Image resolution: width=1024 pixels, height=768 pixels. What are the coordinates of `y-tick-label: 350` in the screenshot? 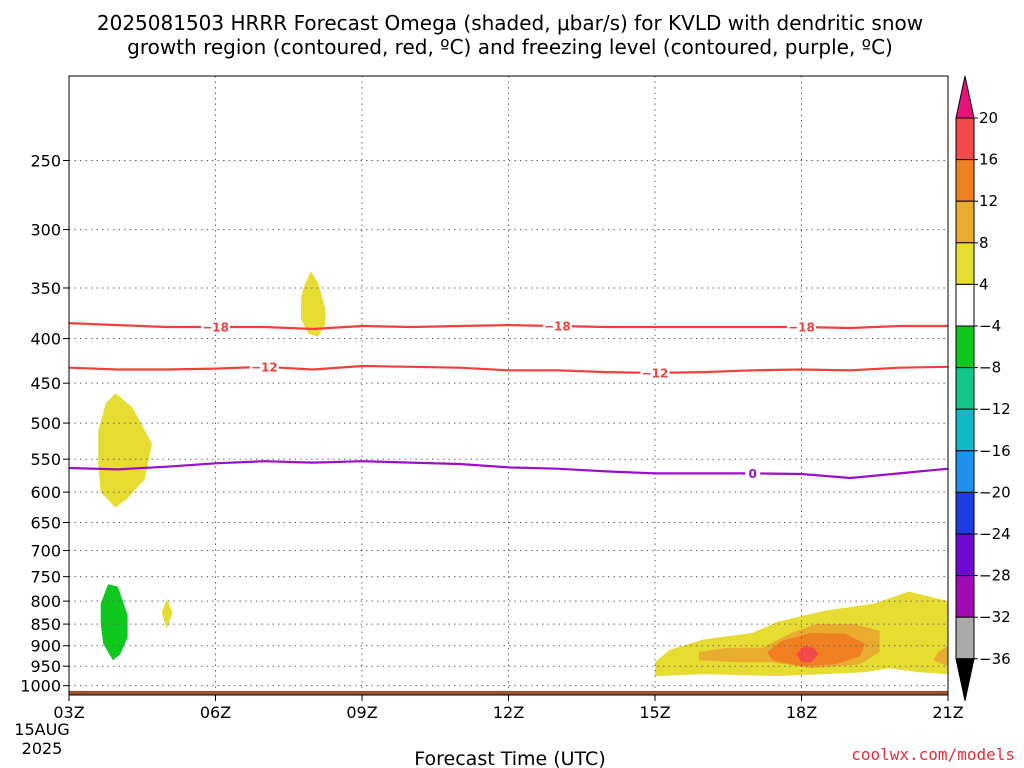 It's located at (45, 288).